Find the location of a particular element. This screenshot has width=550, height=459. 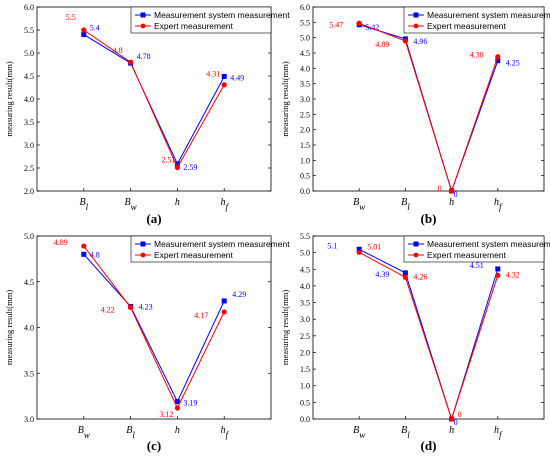

data-label: 3.12 is located at coordinates (166, 414).